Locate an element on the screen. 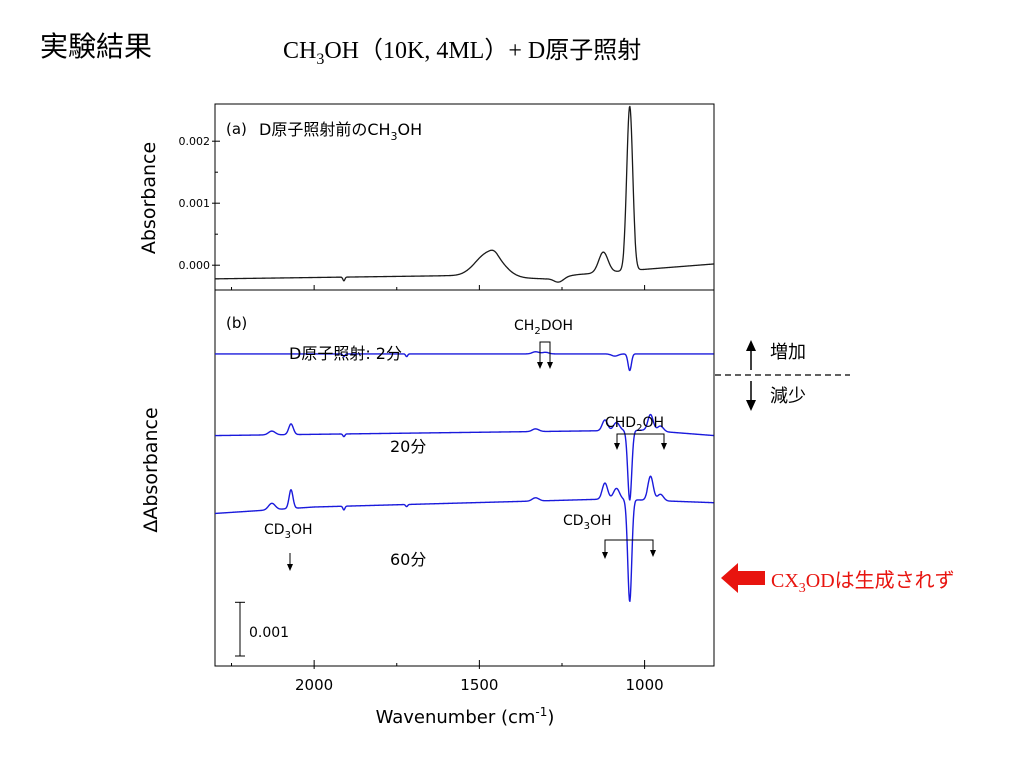 The height and width of the screenshot is (768, 1024). increase-arrow-icon is located at coordinates (751, 355).